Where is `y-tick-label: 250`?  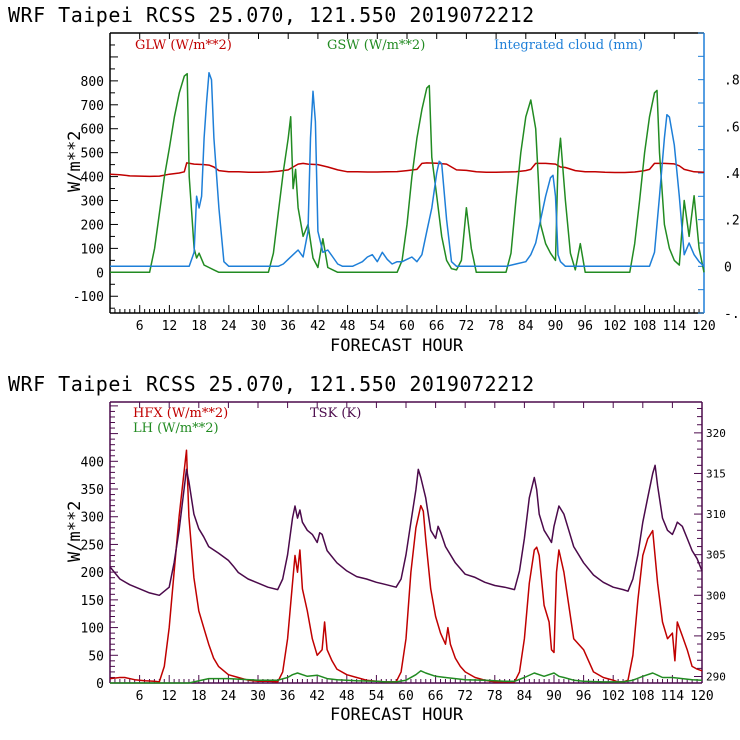 y-tick-label: 250 is located at coordinates (92, 545).